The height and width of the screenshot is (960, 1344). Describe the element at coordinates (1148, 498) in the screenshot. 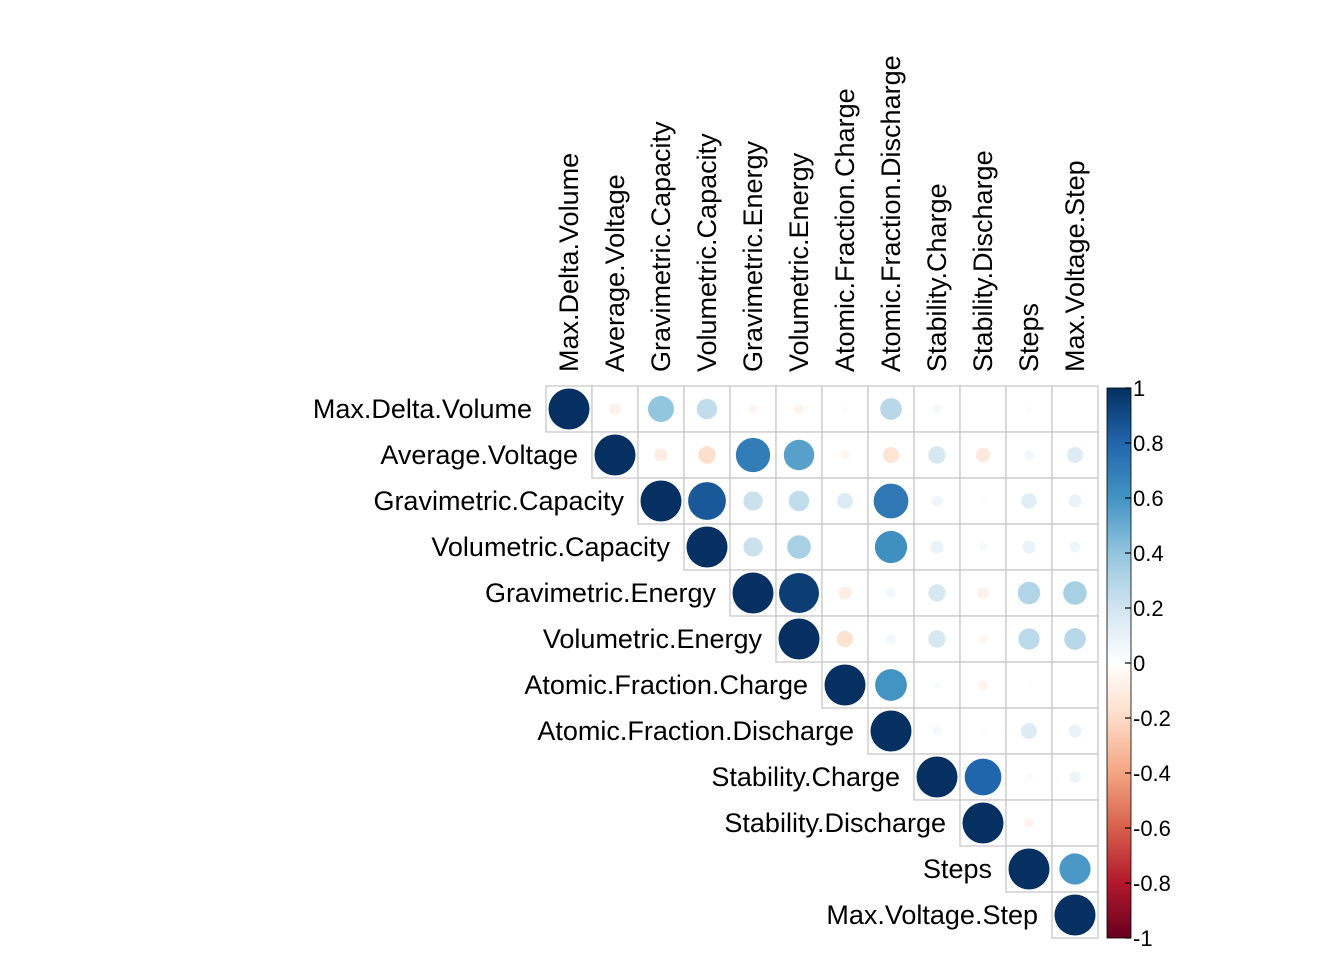

I see `colorbar-tick-label: 0.6` at that location.